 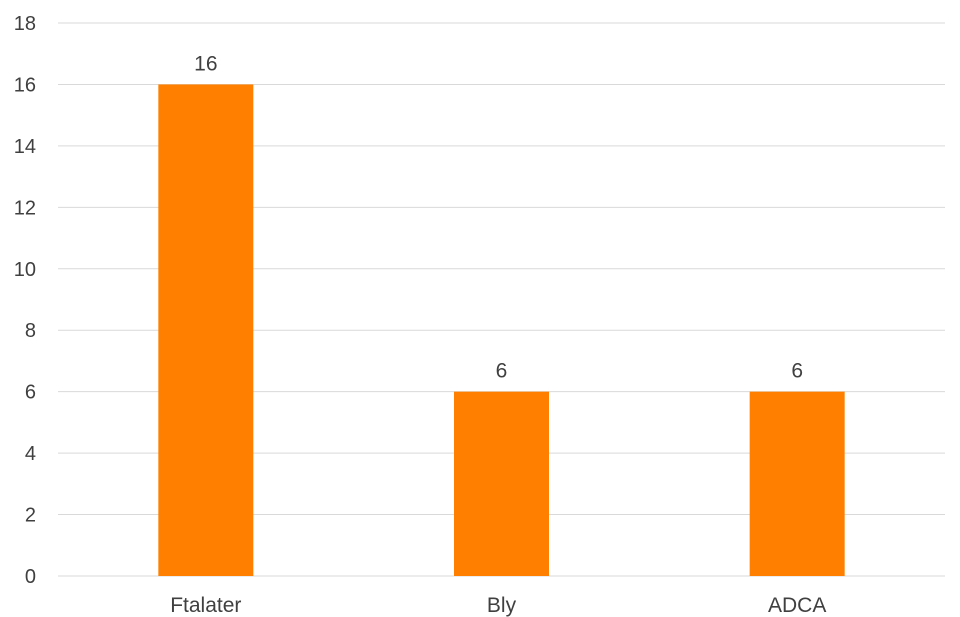 What do you see at coordinates (797, 605) in the screenshot?
I see `x-category-label: ADCA` at bounding box center [797, 605].